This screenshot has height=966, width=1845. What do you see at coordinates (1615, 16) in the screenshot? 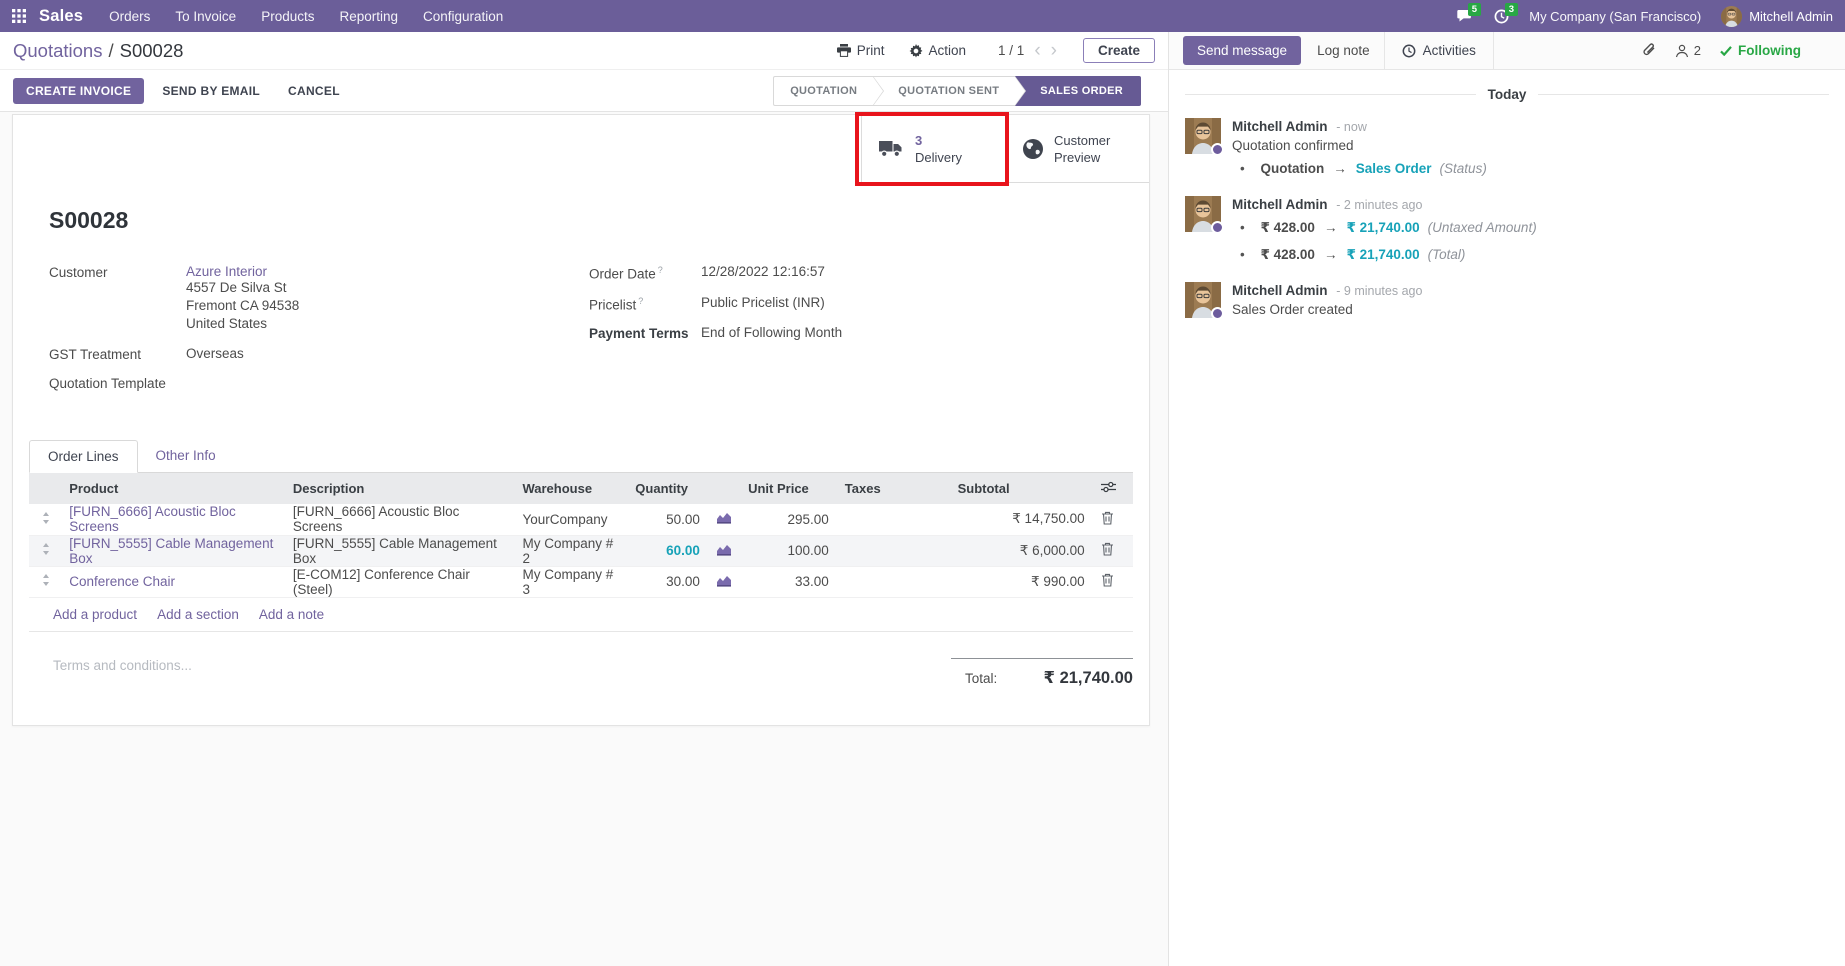
I see `company-switcher: My Company (San Francisco)` at bounding box center [1615, 16].